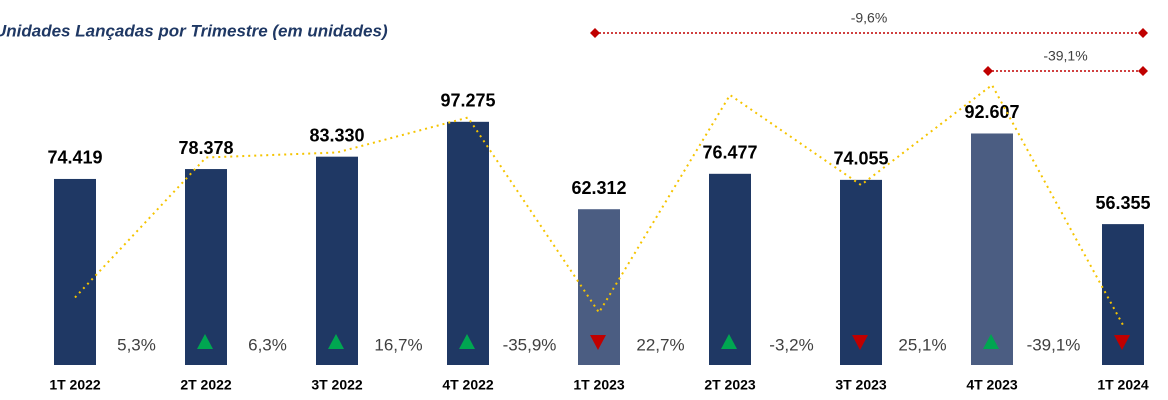  Describe the element at coordinates (206, 385) in the screenshot. I see `x-tick-label: 2T 2022` at that location.